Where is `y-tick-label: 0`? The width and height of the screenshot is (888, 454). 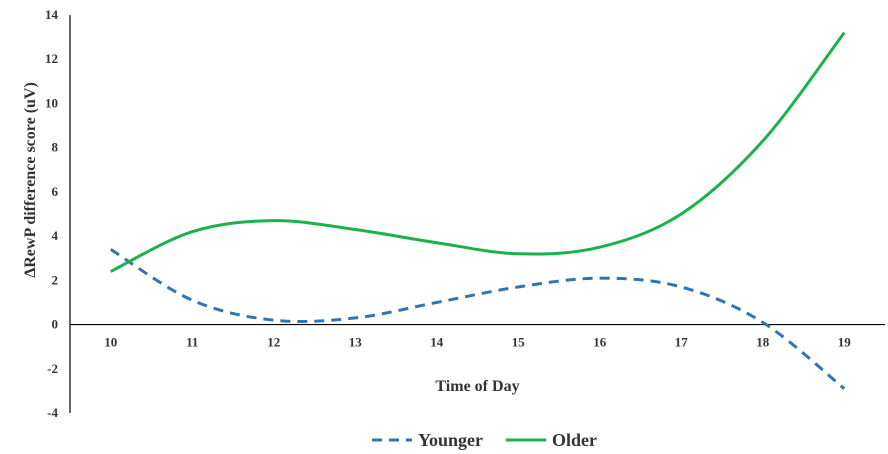 y-tick-label: 0 is located at coordinates (55, 324).